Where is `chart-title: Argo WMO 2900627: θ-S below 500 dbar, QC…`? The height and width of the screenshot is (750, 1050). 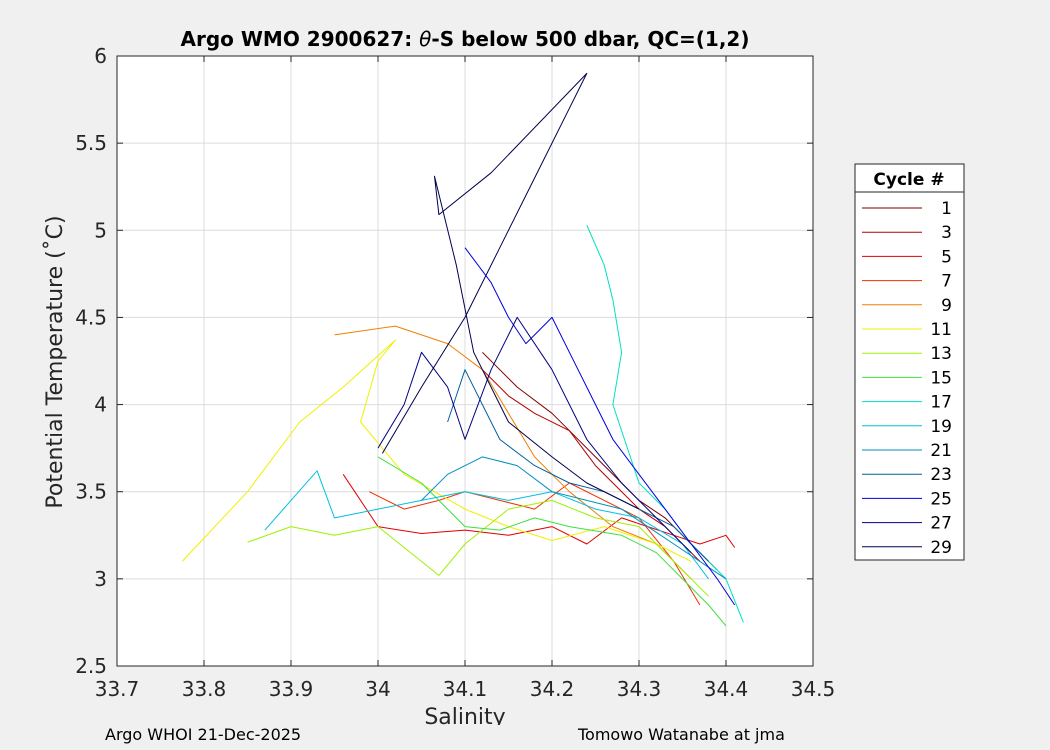 chart-title: Argo WMO 2900627: θ-S below 500 dbar, QC… is located at coordinates (465, 39).